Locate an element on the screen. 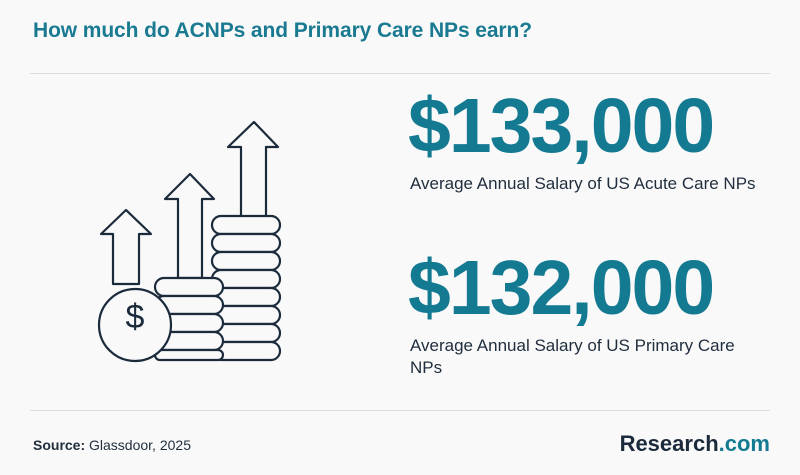 The width and height of the screenshot is (800, 475). coins-growth-arrows-icon is located at coordinates (189, 241).